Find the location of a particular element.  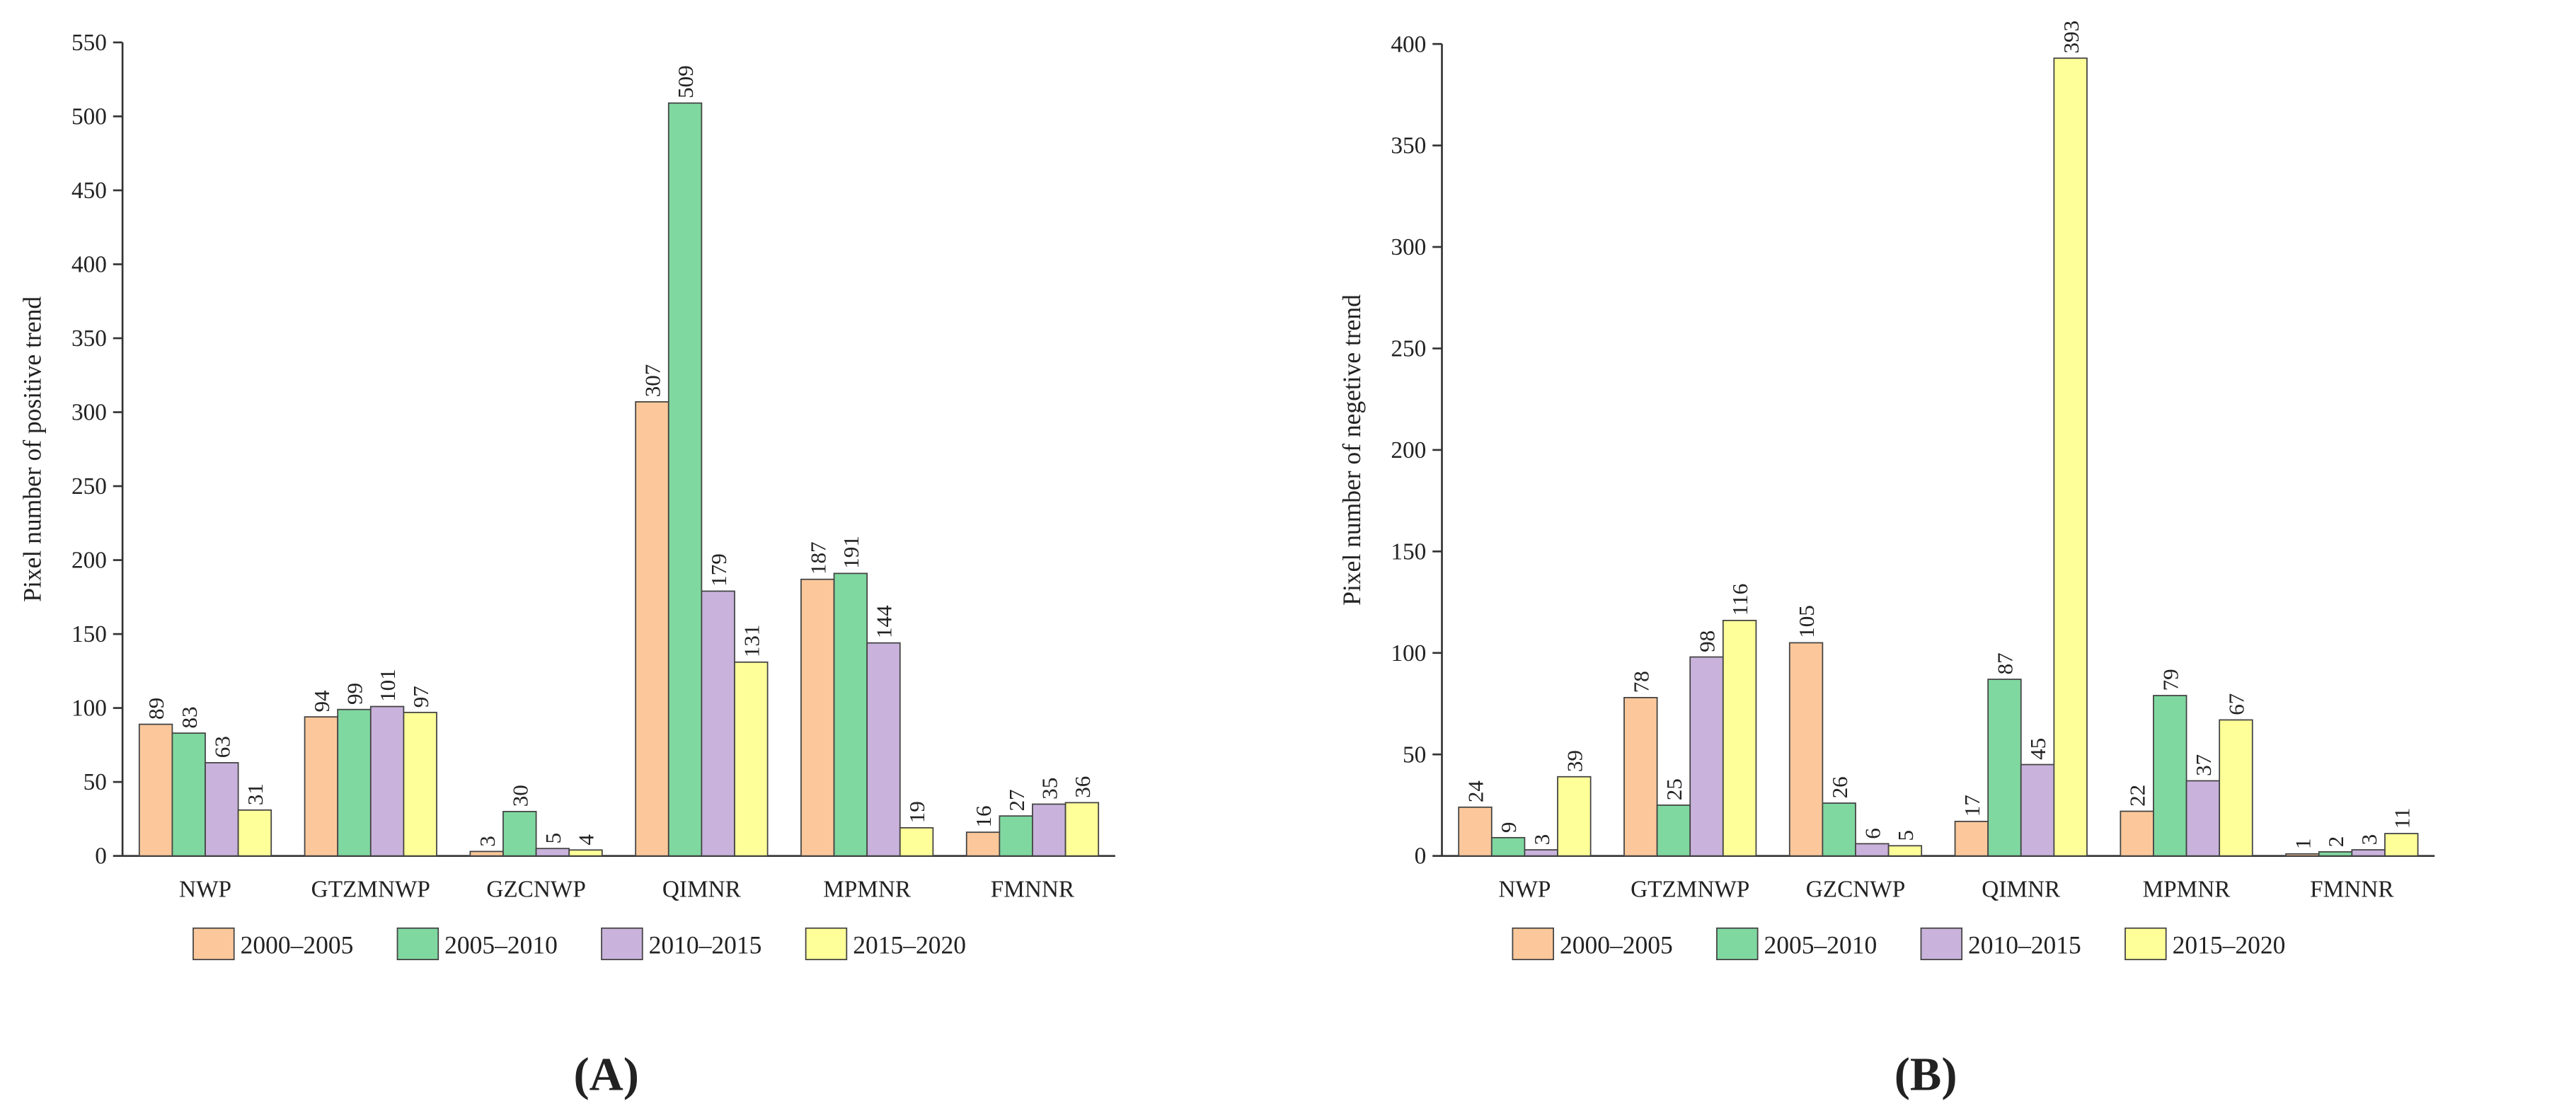

data-label: 19 is located at coordinates (917, 812).